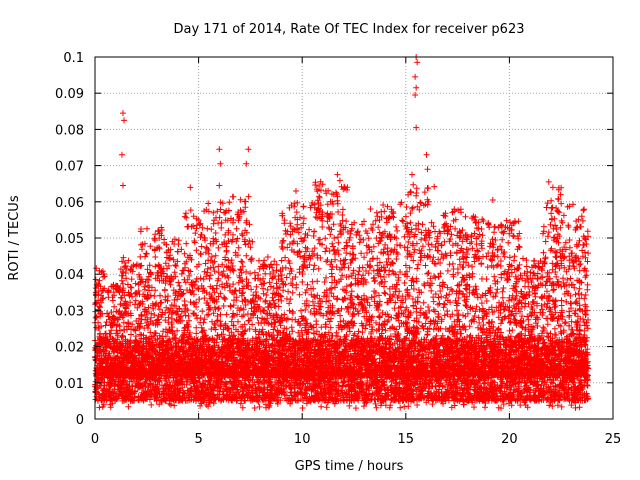 This screenshot has width=640, height=480. What do you see at coordinates (69, 94) in the screenshot?
I see `y-tick-label: 0.09` at bounding box center [69, 94].